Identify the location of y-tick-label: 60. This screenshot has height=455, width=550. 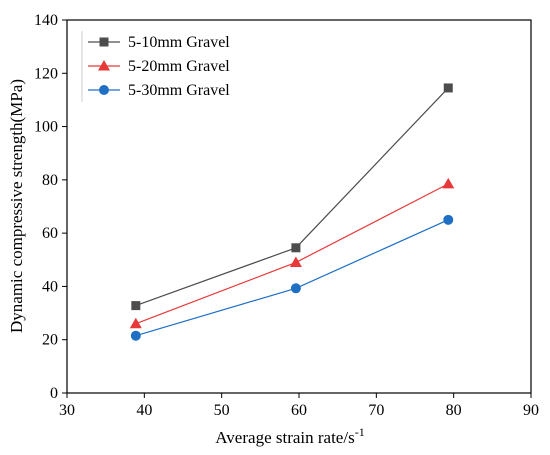
(50, 233).